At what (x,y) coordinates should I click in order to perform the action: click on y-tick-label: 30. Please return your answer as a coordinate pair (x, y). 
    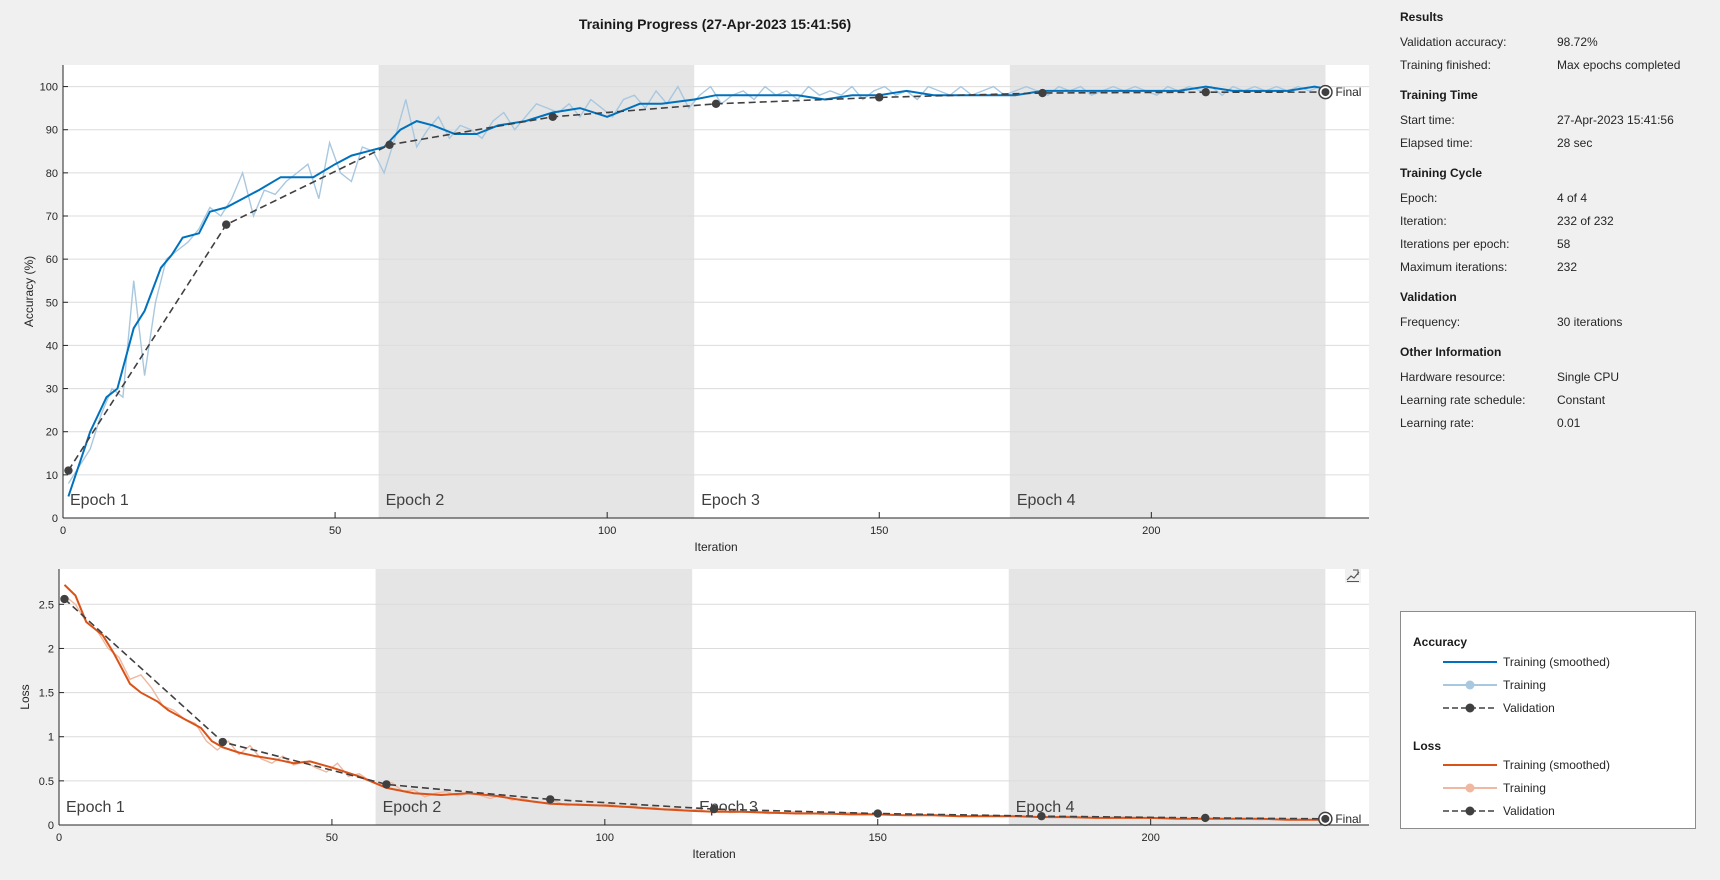
    Looking at the image, I should click on (52, 390).